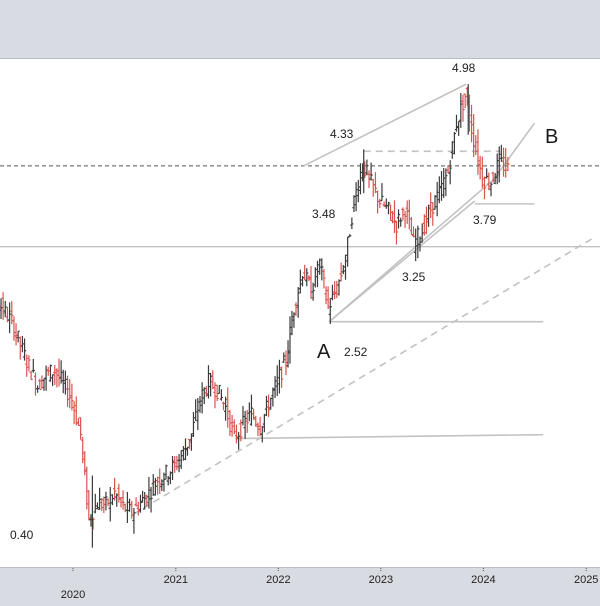  I want to click on x-tick-label: 2022, so click(278, 580).